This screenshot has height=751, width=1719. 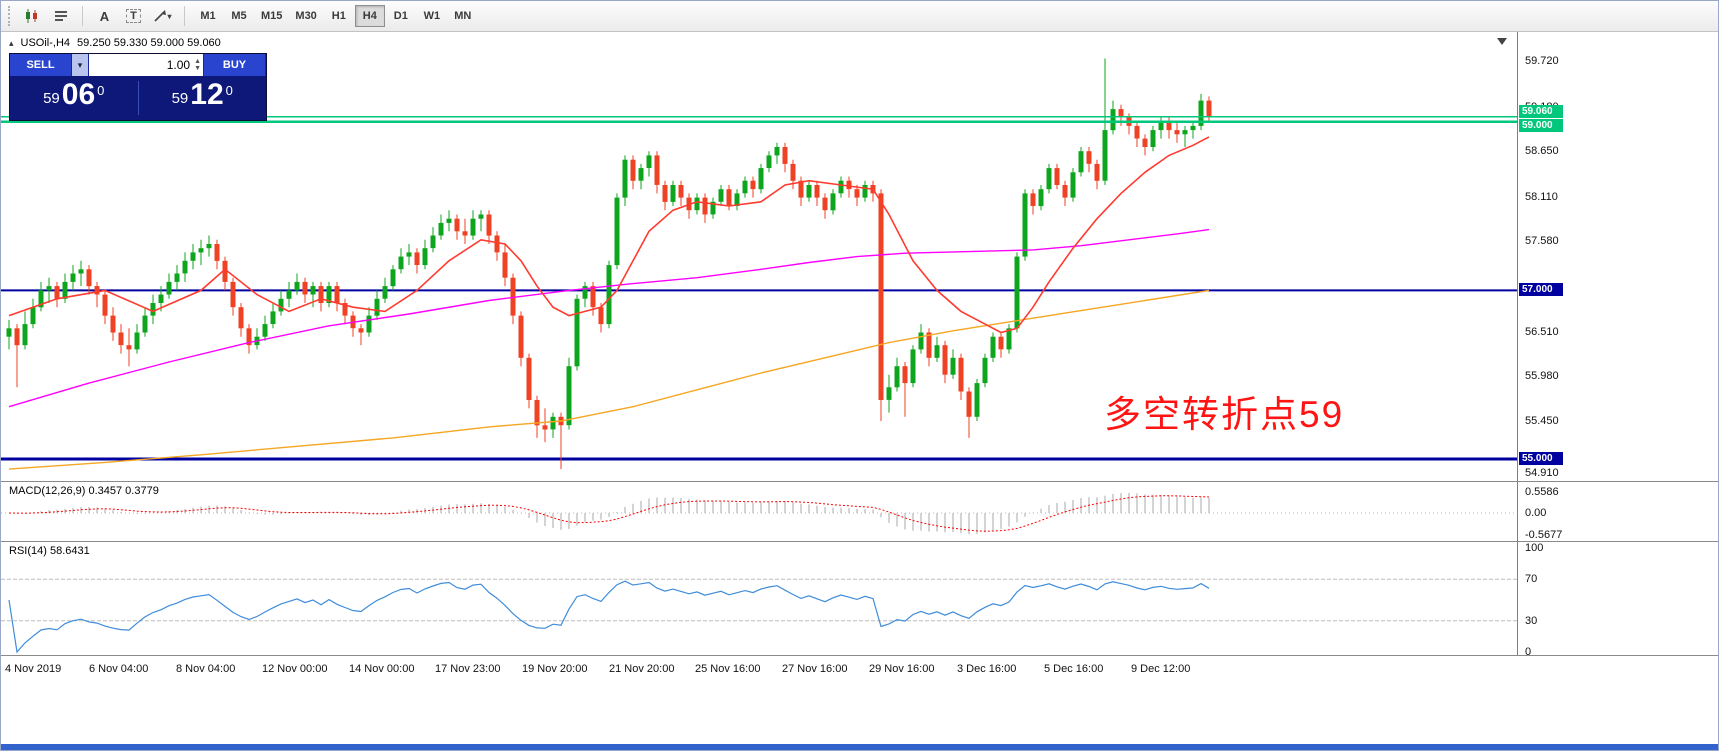 What do you see at coordinates (1502, 41) in the screenshot?
I see `chart-shift-marker` at bounding box center [1502, 41].